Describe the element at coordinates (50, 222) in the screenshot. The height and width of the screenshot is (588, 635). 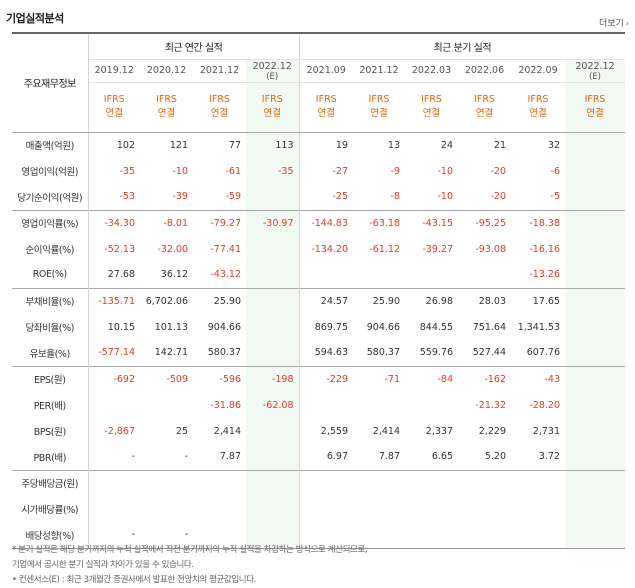
I see `row-label: 영업이익률(%)` at that location.